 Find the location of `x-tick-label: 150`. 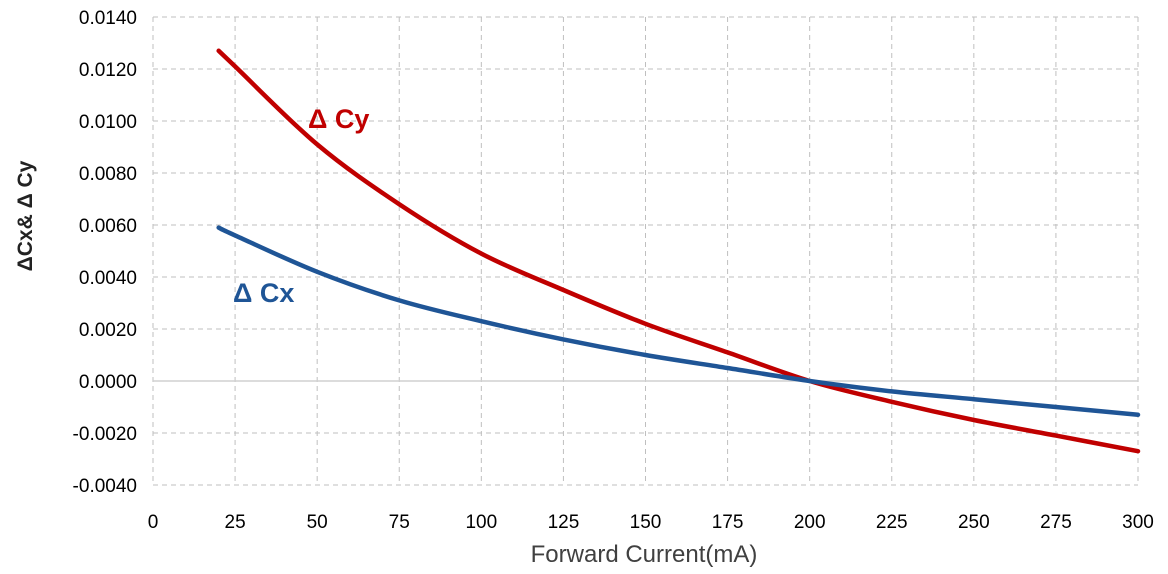

x-tick-label: 150 is located at coordinates (646, 522).